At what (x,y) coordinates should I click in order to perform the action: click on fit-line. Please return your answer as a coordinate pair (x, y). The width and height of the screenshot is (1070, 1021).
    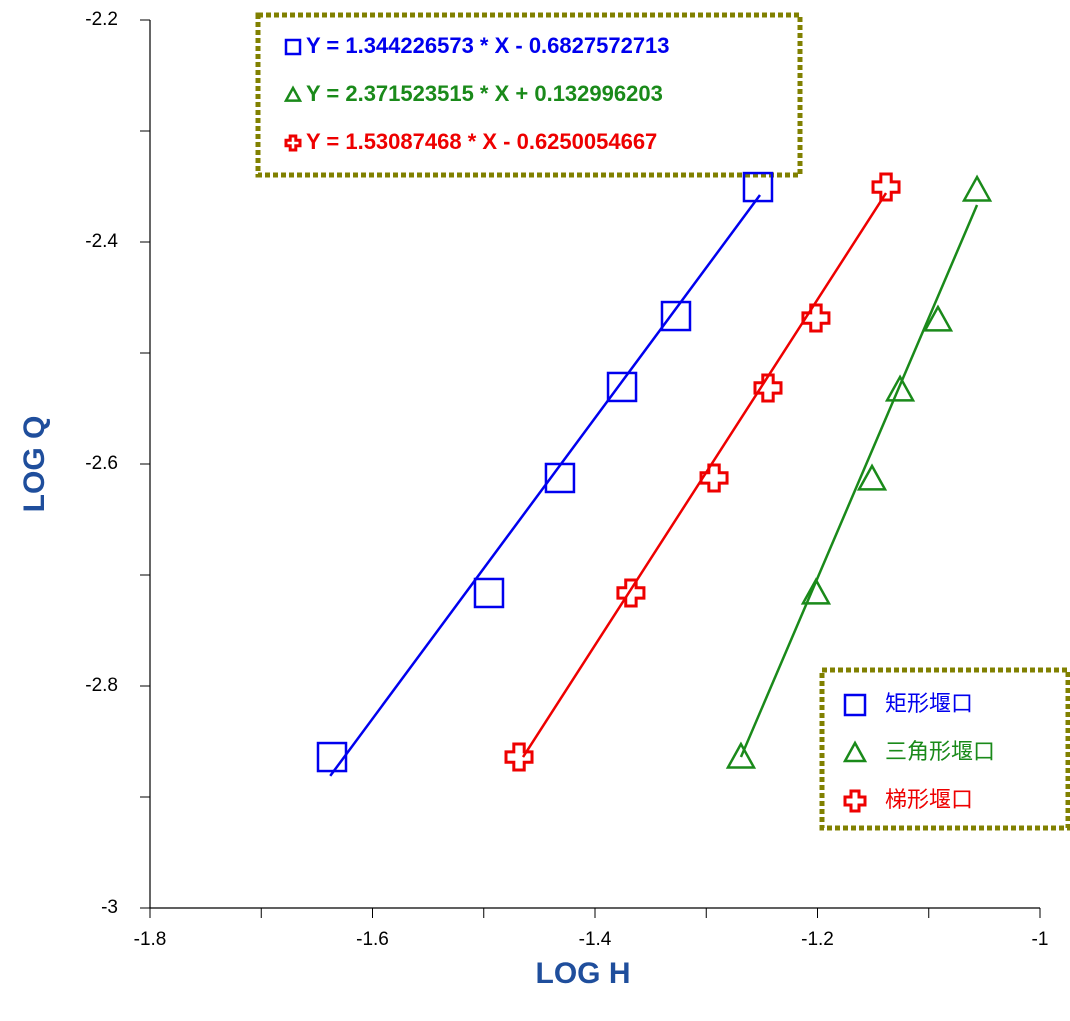
    Looking at the image, I should click on (859, 481).